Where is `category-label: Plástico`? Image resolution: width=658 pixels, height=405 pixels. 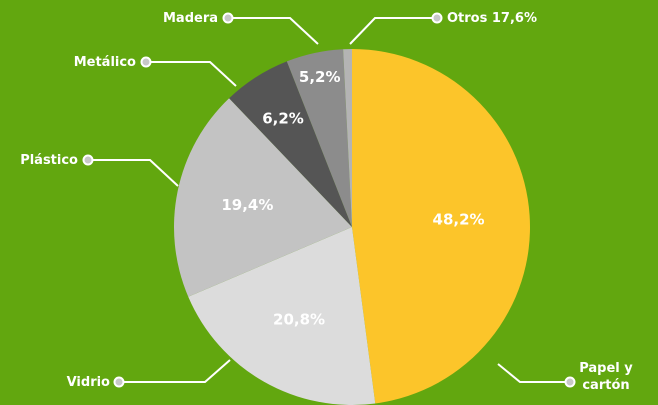 category-label: Plástico is located at coordinates (49, 160).